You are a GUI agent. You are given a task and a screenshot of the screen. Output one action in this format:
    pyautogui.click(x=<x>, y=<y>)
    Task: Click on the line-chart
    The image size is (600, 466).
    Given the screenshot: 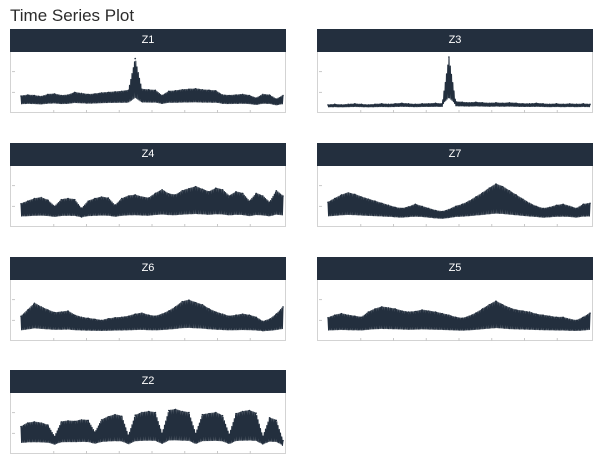 What is the action you would take?
    pyautogui.click(x=455, y=320)
    